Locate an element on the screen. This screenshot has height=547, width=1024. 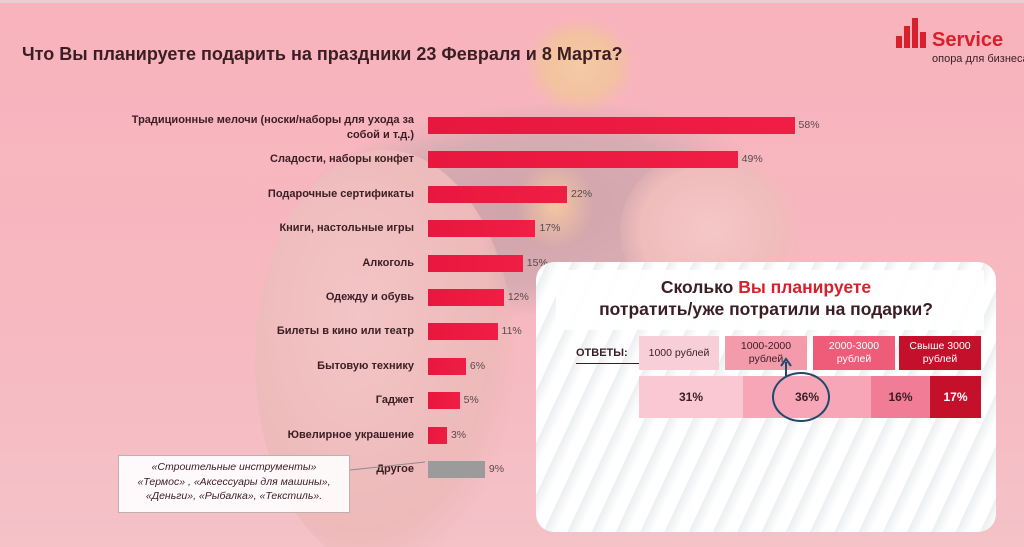
category-label: Ювелирное украшение is located at coordinates (350, 434).